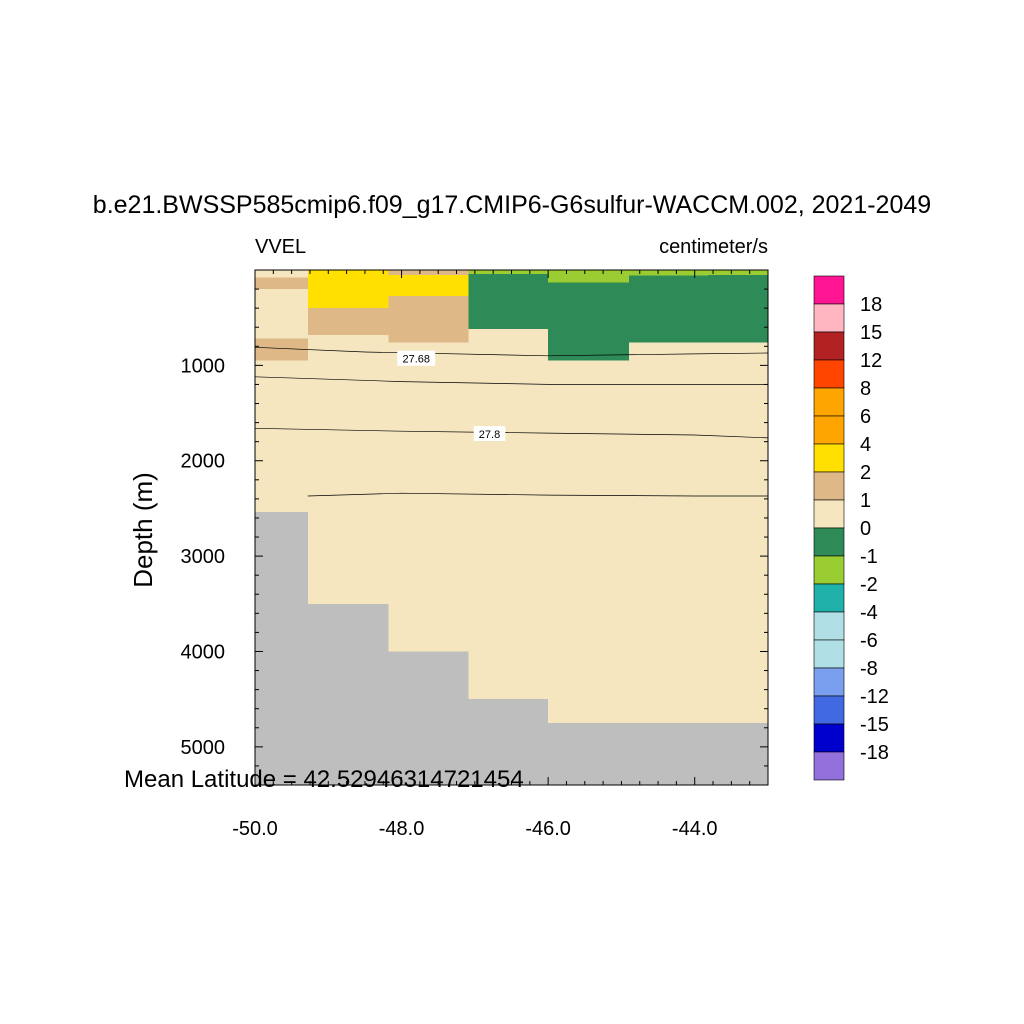  Describe the element at coordinates (203, 366) in the screenshot. I see `y-tick-label: 1000` at that location.